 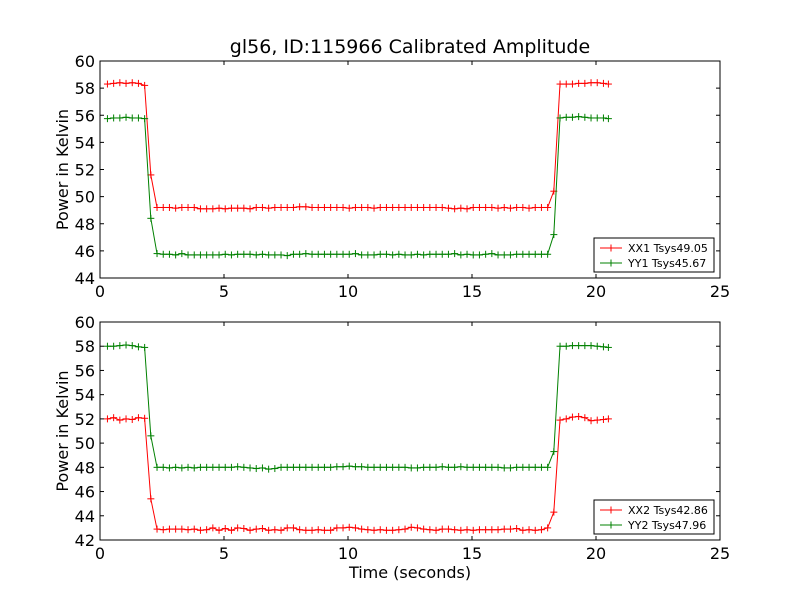 I want to click on y-tick-label: 44, so click(x=85, y=516).